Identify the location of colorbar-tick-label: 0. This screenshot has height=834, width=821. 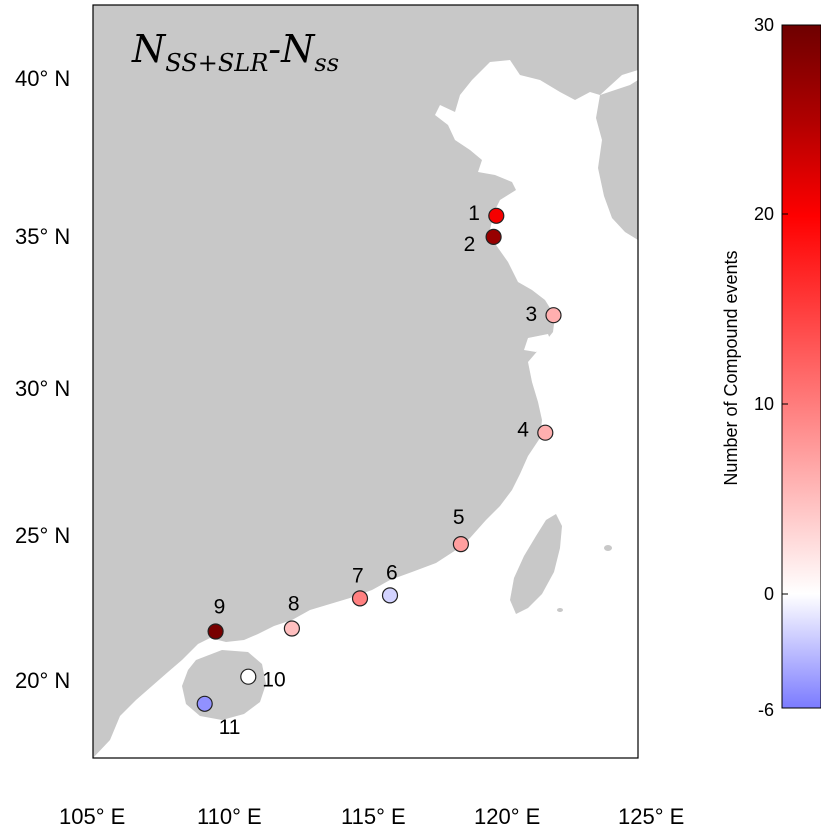
(769, 594).